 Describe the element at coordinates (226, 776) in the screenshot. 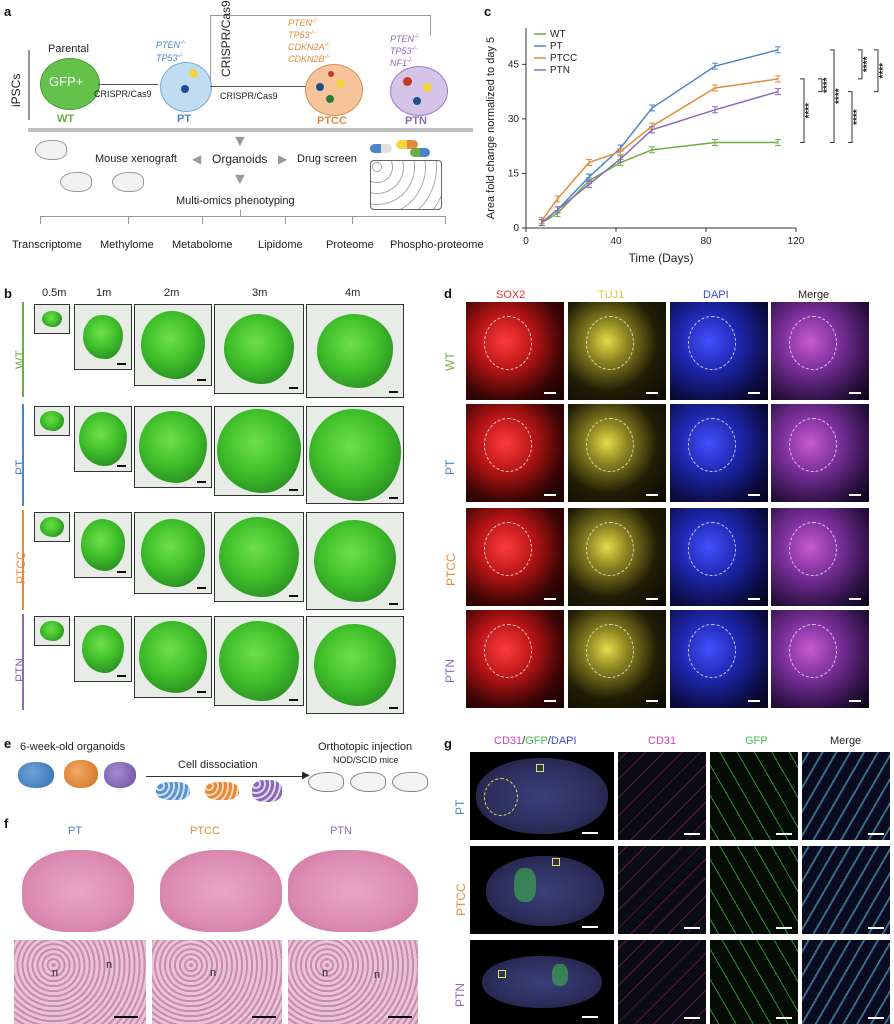

I see `arrow-line` at that location.